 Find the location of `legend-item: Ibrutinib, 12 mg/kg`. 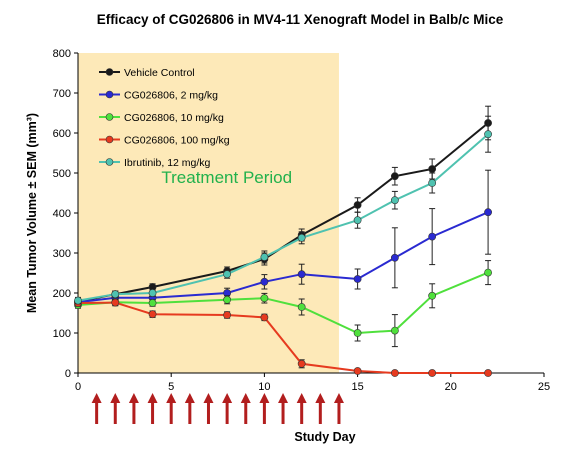

legend-item: Ibrutinib, 12 mg/kg is located at coordinates (155, 163).